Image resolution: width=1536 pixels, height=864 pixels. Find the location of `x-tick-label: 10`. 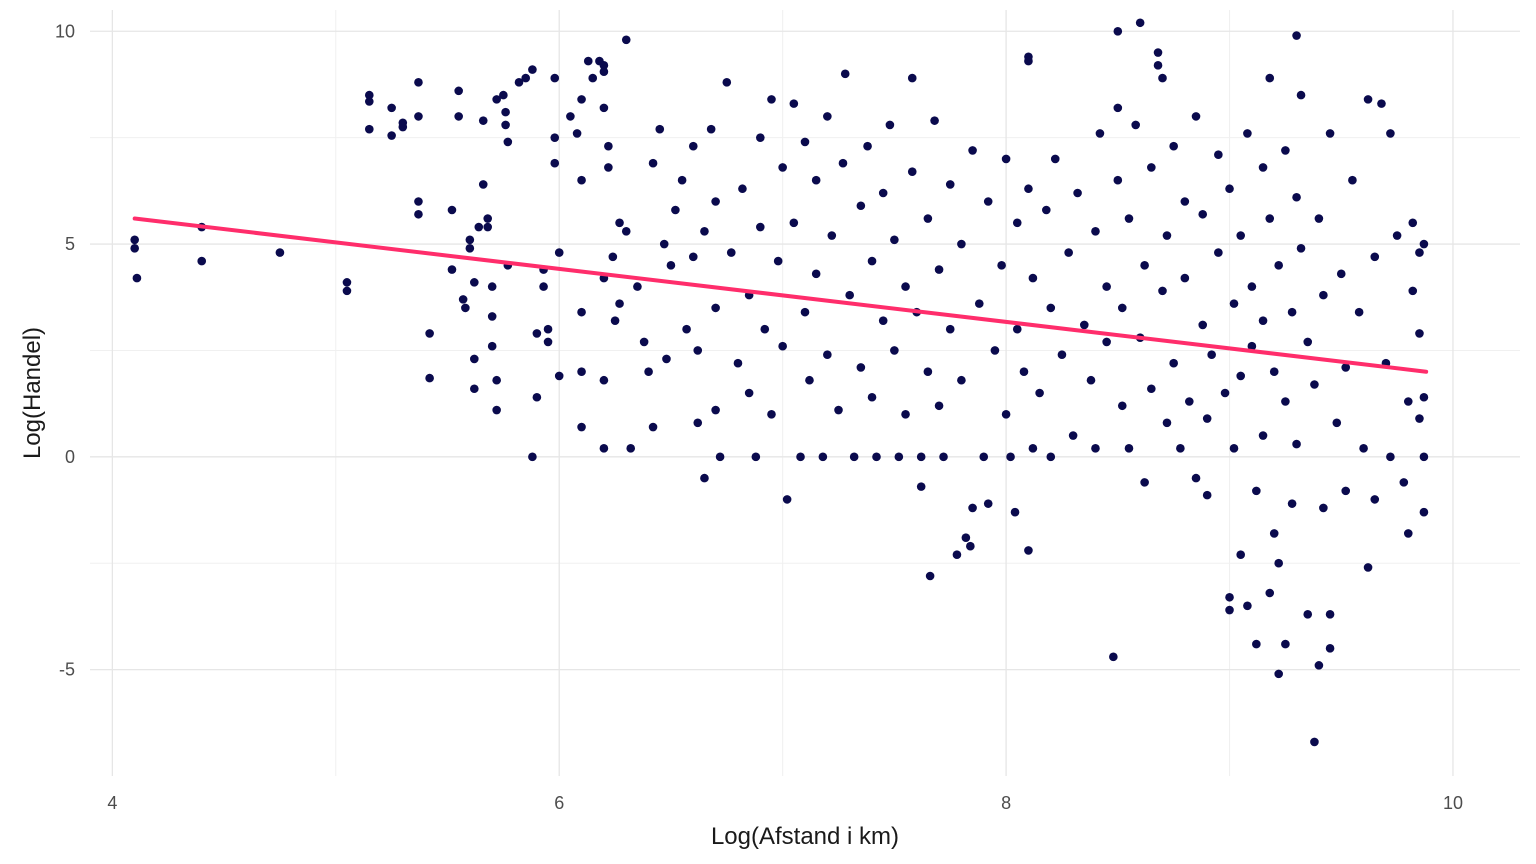

x-tick-label: 10 is located at coordinates (1453, 803).